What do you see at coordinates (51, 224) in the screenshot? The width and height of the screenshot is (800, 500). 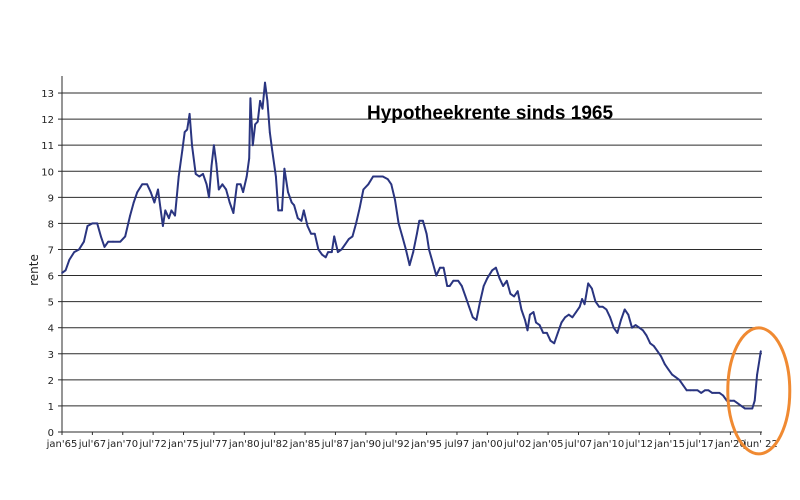 I see `y-tick-label: 8` at bounding box center [51, 224].